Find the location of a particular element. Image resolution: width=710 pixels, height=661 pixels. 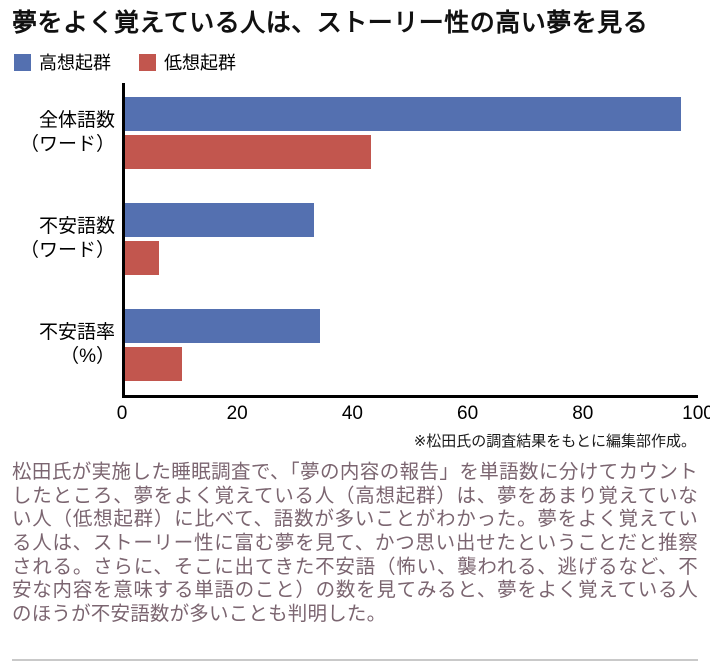

bar-group-anxiety-words is located at coordinates (411, 239).